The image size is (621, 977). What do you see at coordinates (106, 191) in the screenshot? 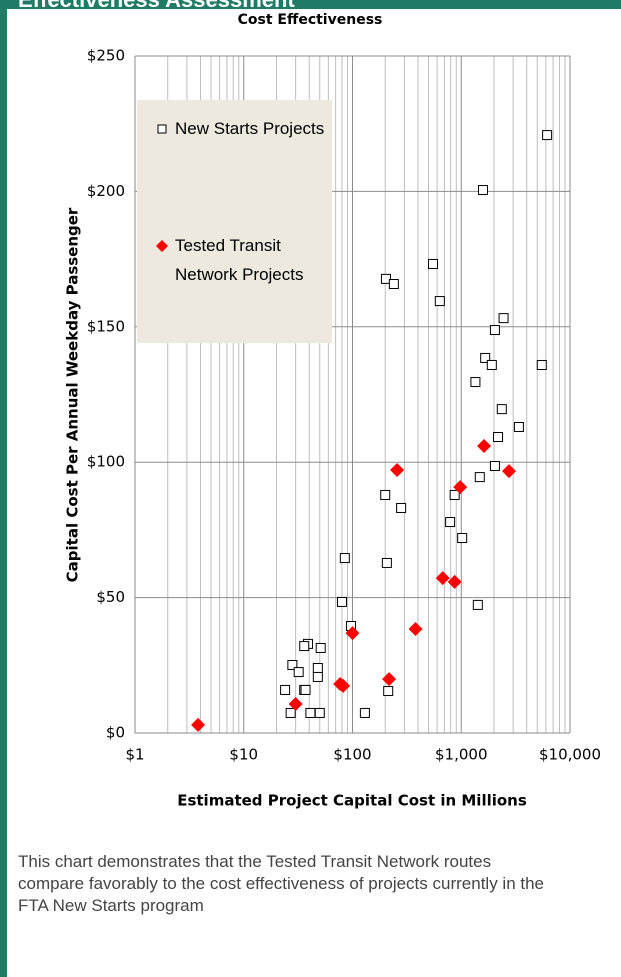
I see `y-tick-label: $200` at bounding box center [106, 191].